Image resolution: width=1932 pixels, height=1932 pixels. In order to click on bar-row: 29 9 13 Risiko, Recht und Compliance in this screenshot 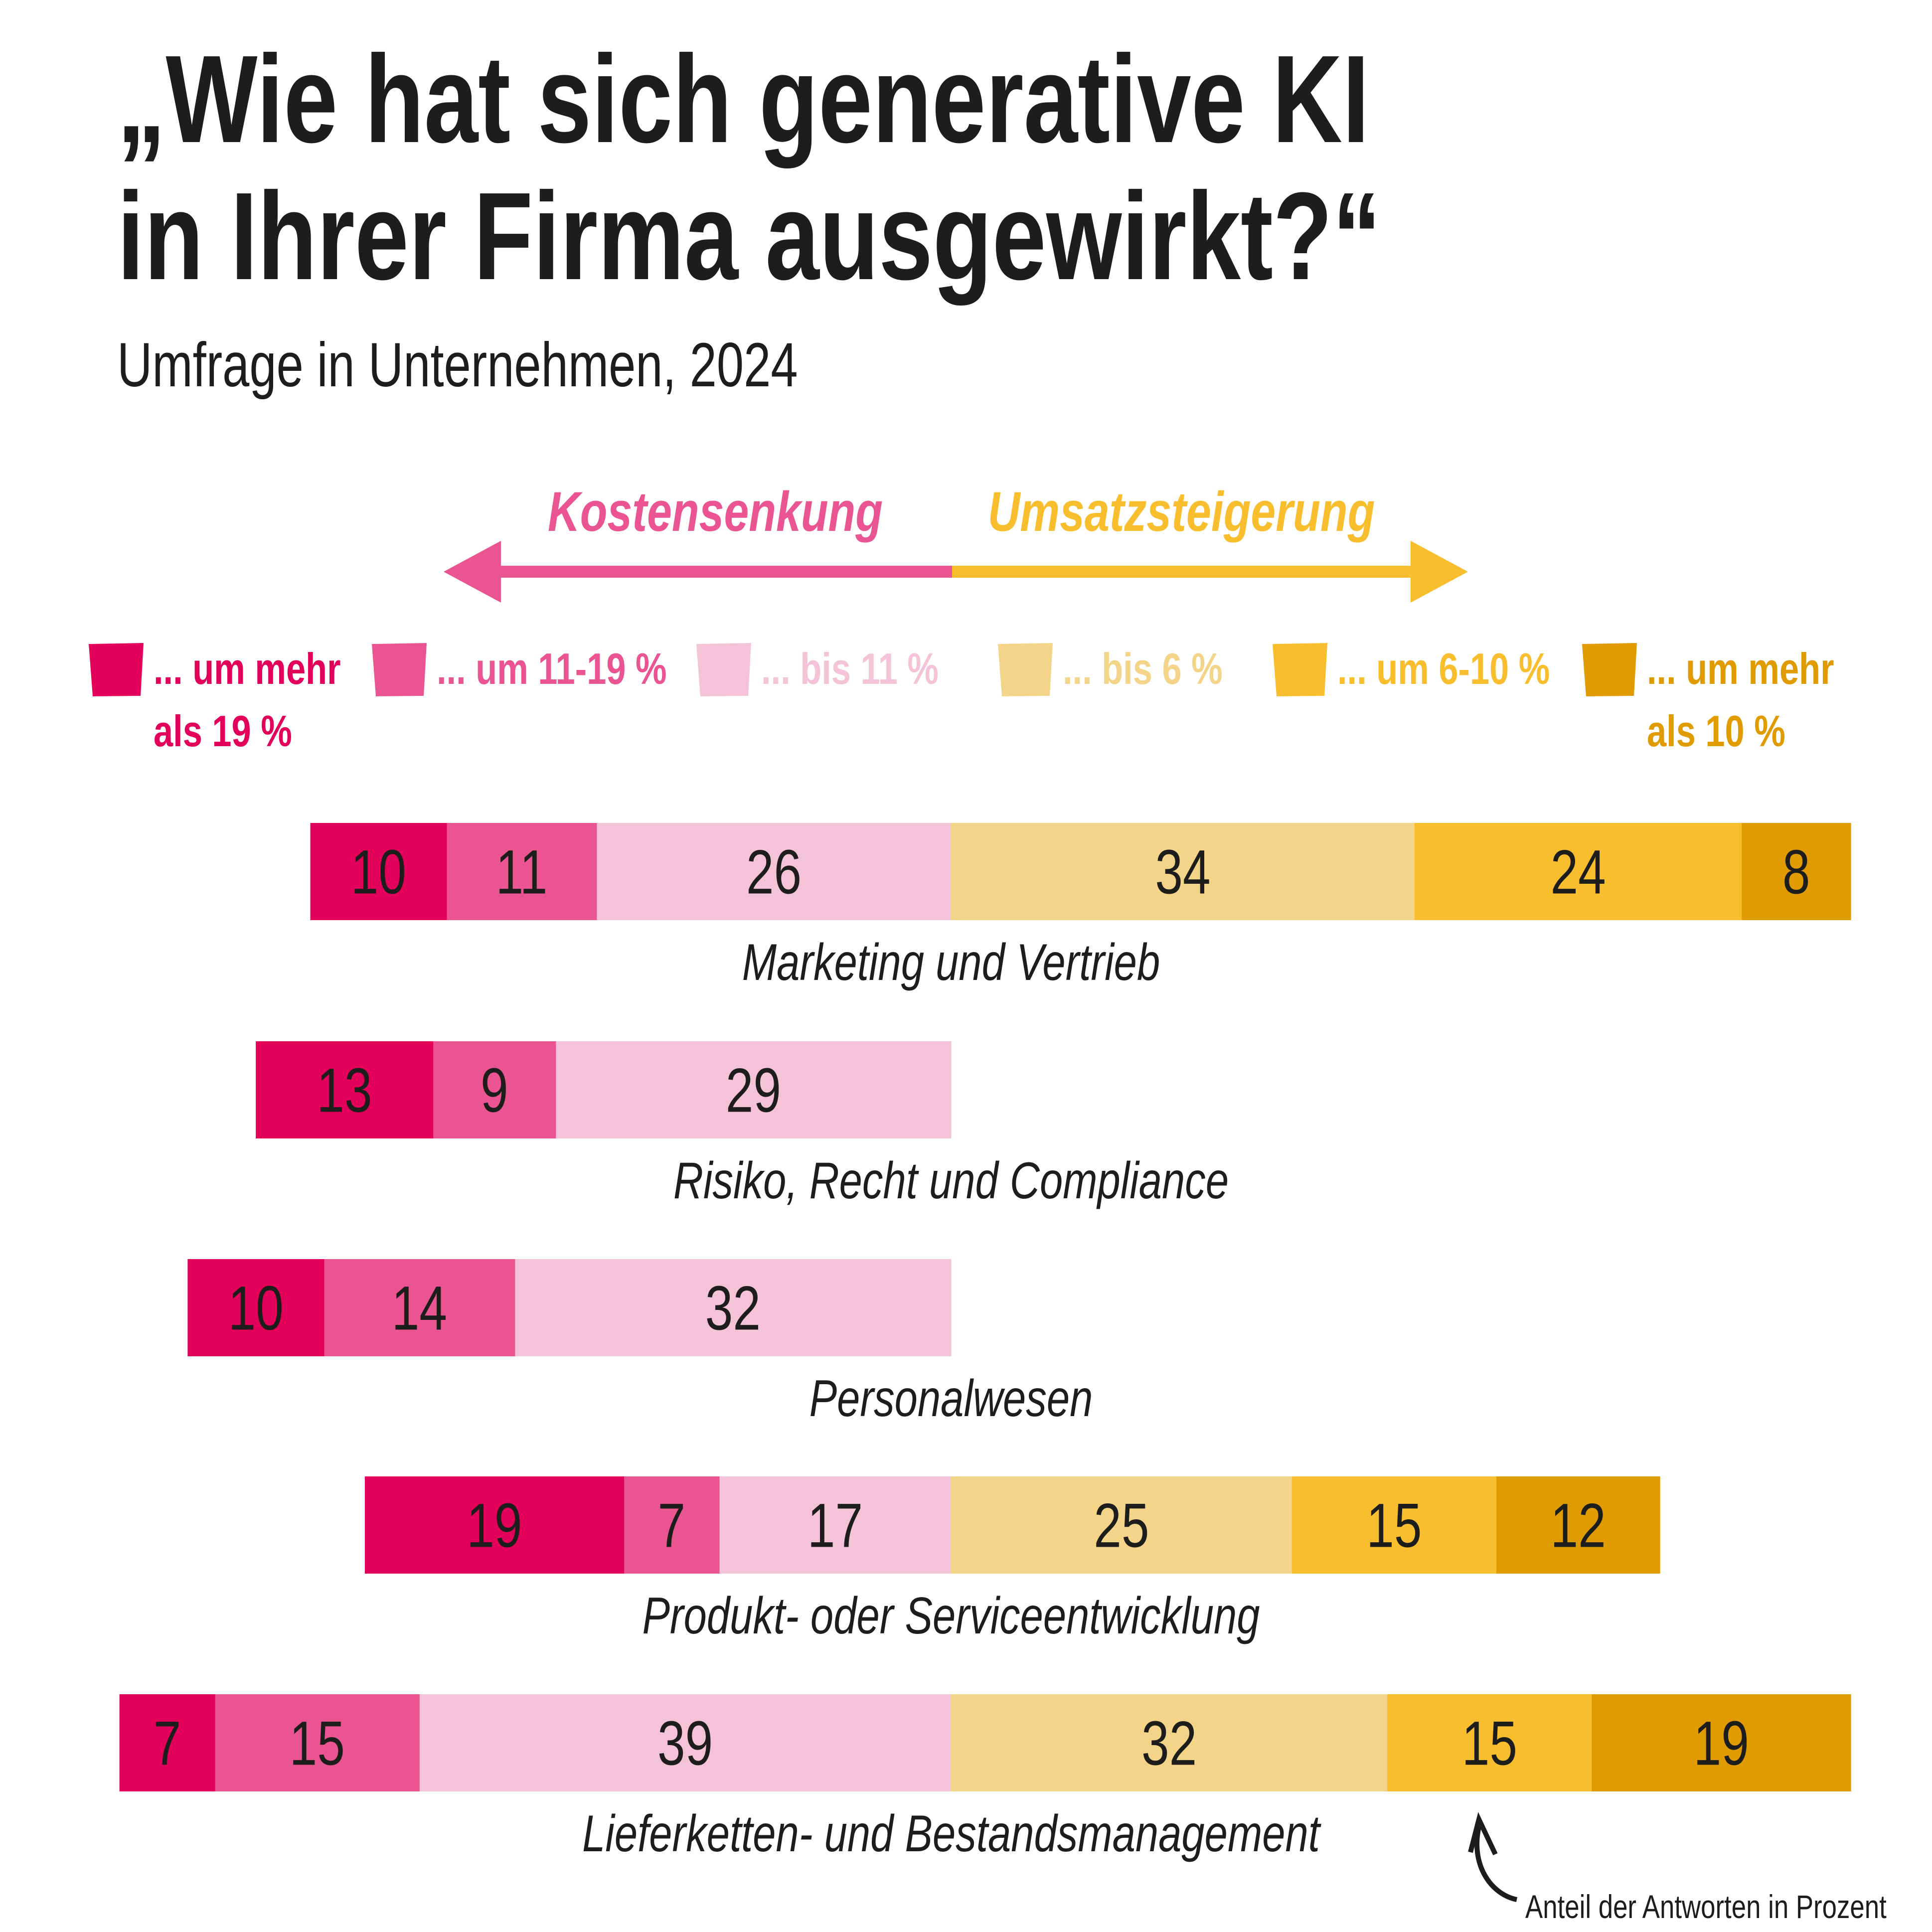, I will do `click(742, 1125)`.